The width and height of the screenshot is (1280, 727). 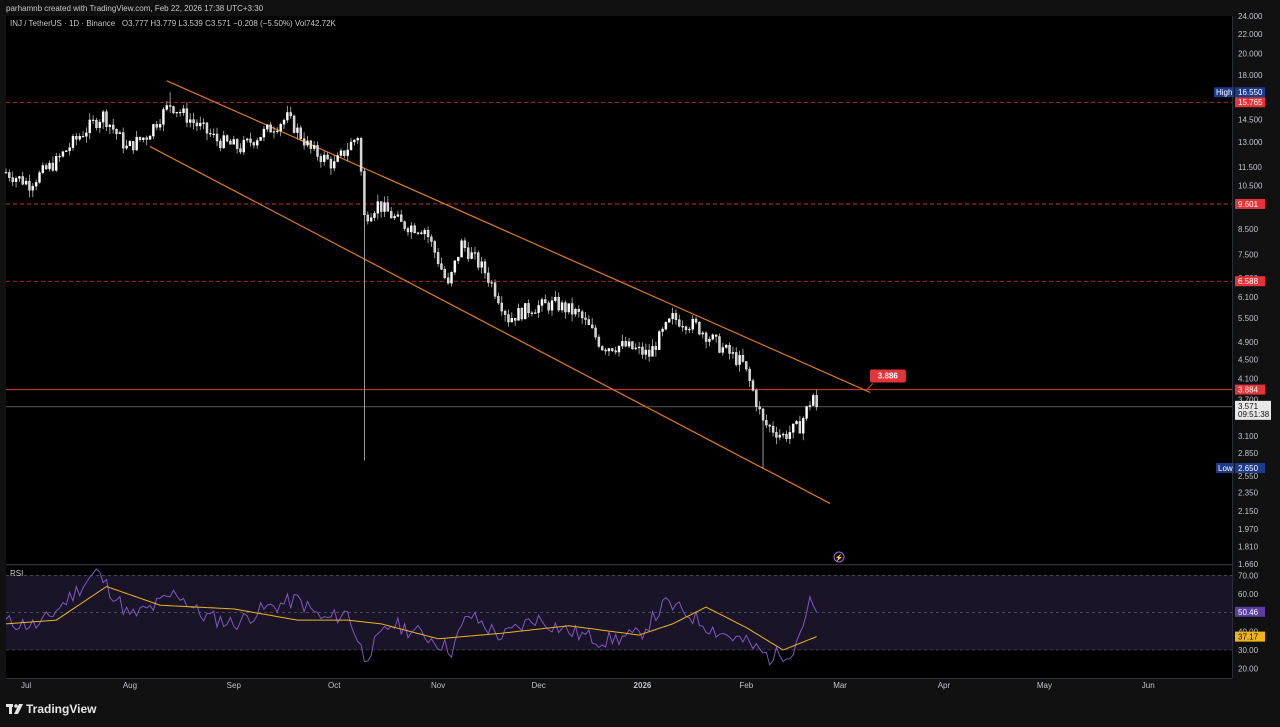 What do you see at coordinates (1250, 186) in the screenshot?
I see `price-axis-tick: 10.500` at bounding box center [1250, 186].